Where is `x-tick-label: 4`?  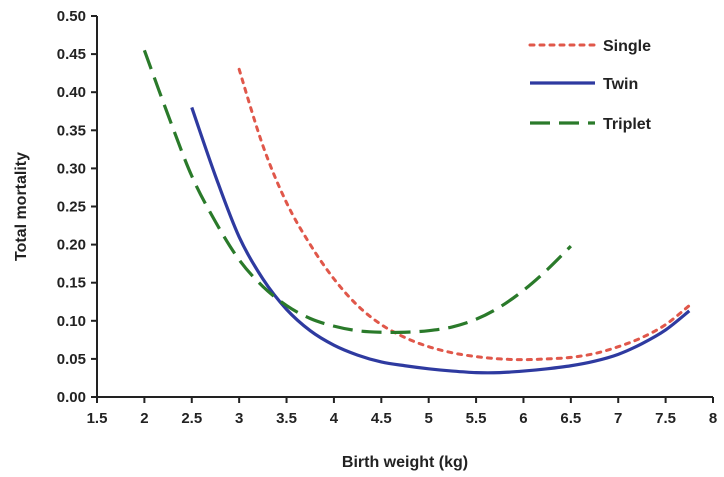 x-tick-label: 4 is located at coordinates (334, 418).